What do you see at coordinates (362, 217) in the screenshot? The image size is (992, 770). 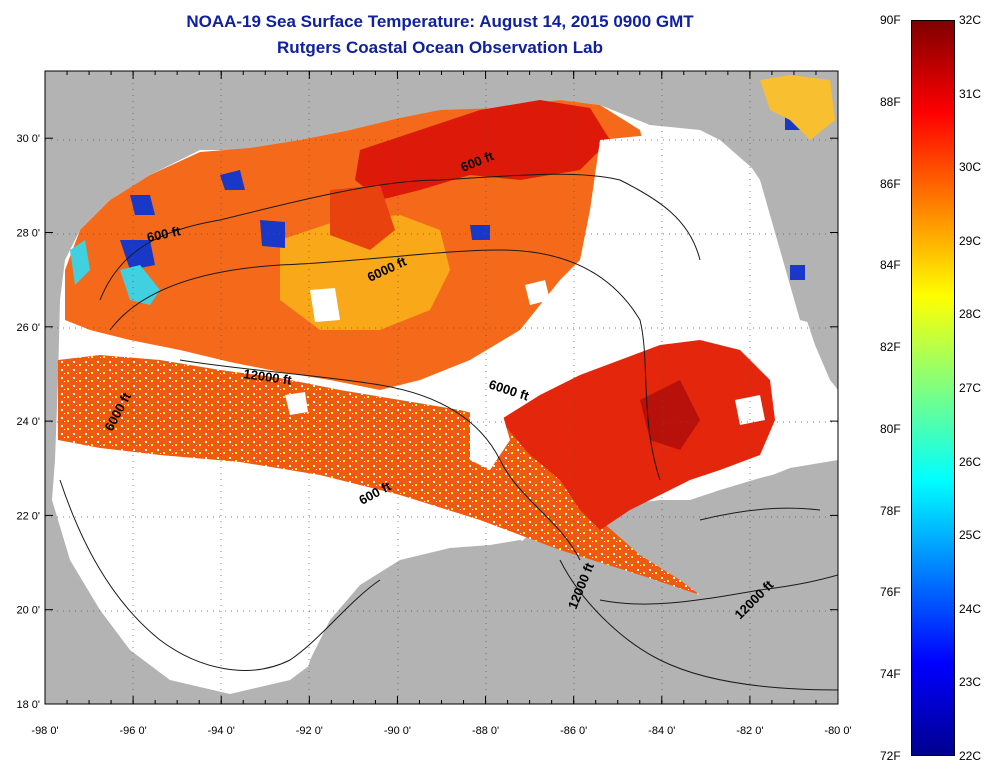 I see `sst-texas-red` at bounding box center [362, 217].